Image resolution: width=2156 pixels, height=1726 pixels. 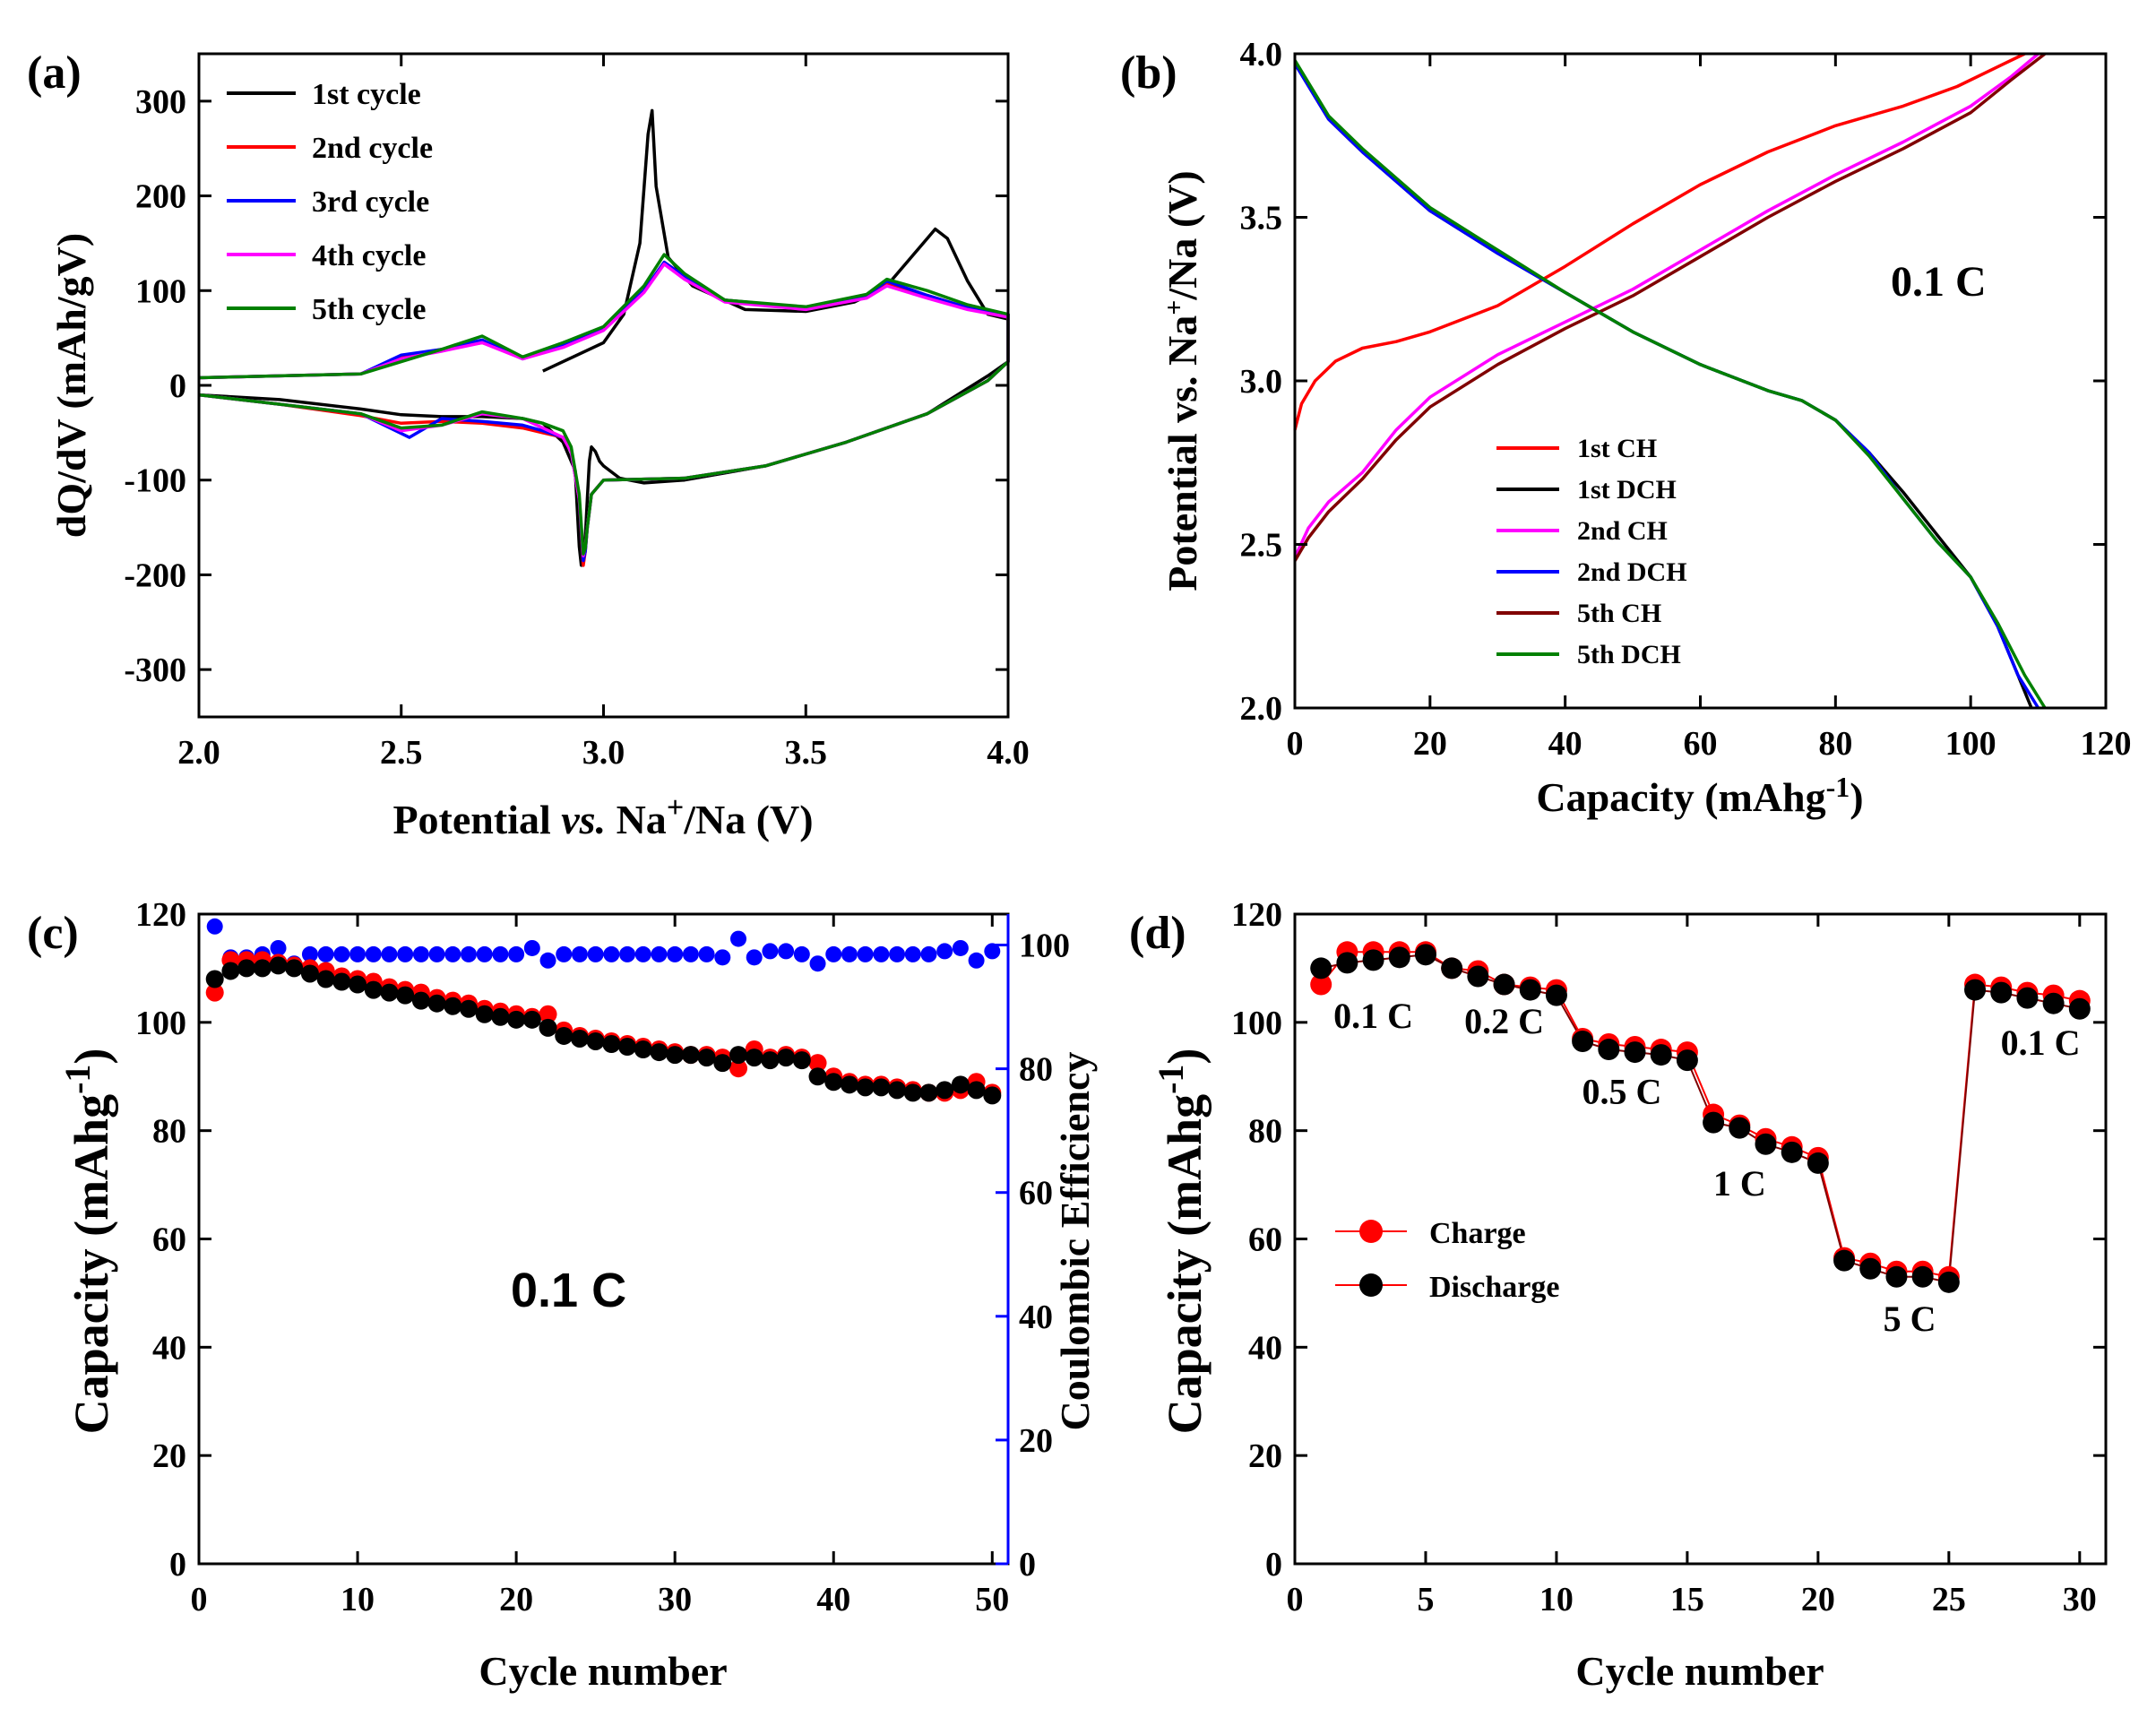 I want to click on x-tick-label: 25, so click(x=1949, y=1599).